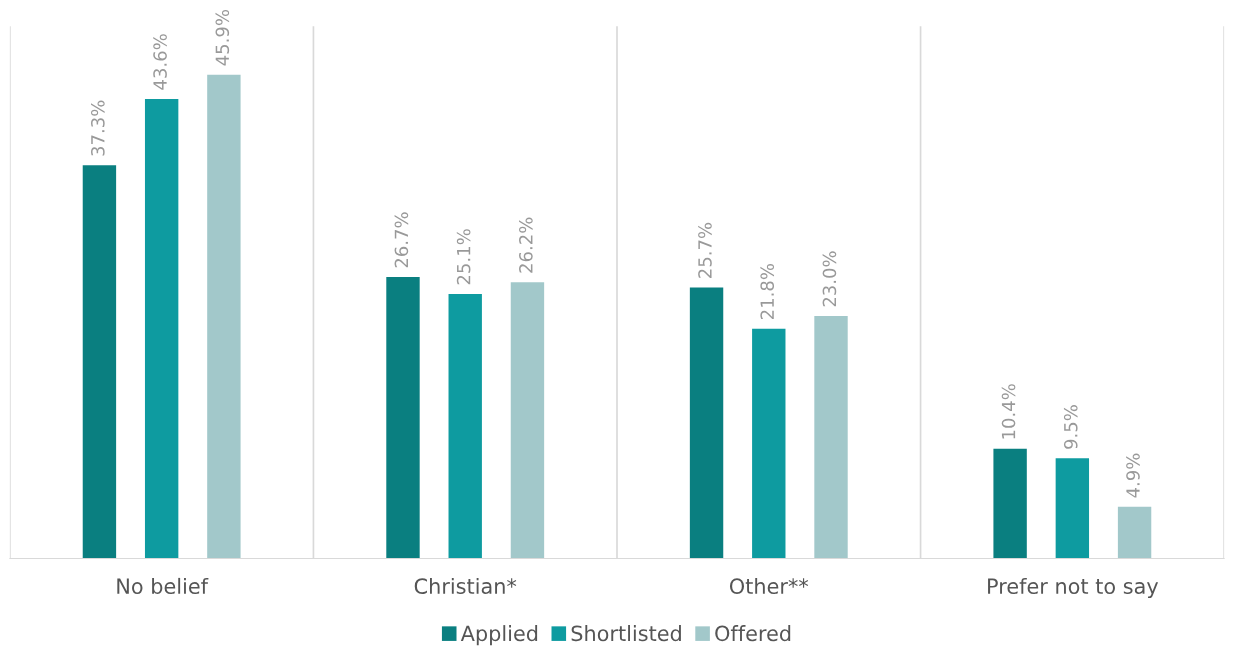 This screenshot has height=657, width=1234. I want to click on data-label: 37.3%, so click(98, 128).